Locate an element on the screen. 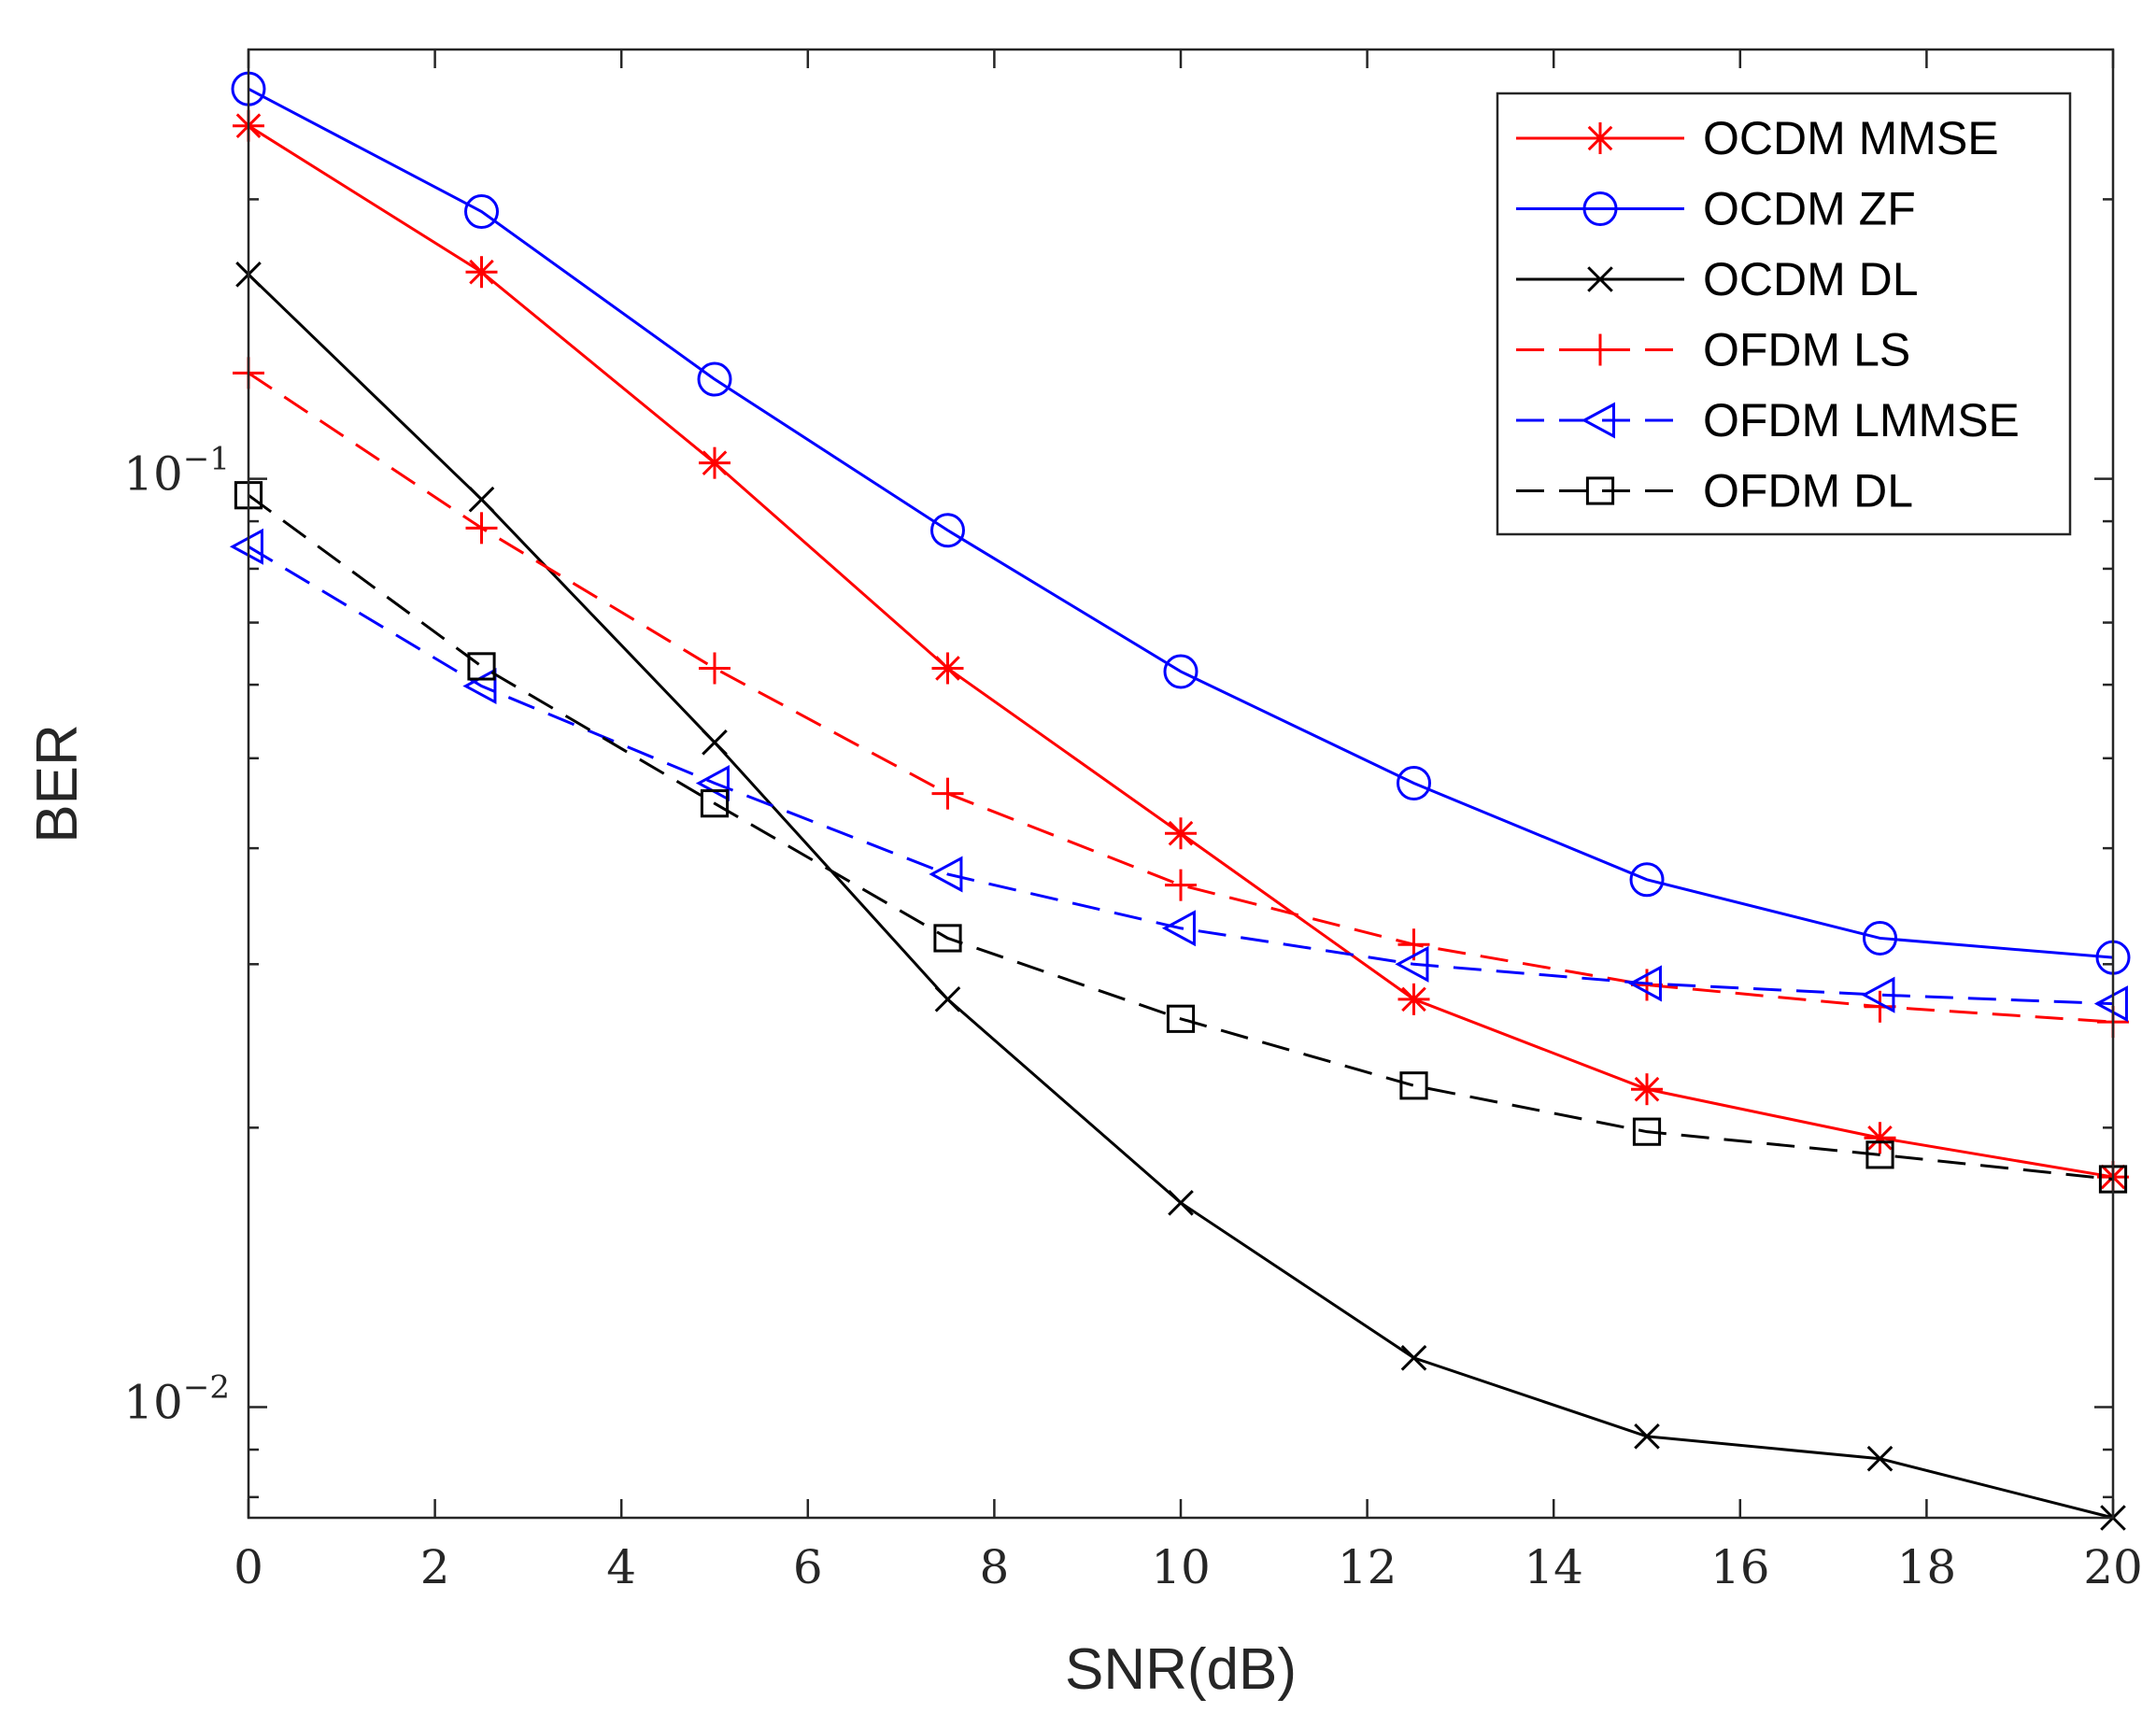  legend-label: OFDM LS is located at coordinates (1806, 350).